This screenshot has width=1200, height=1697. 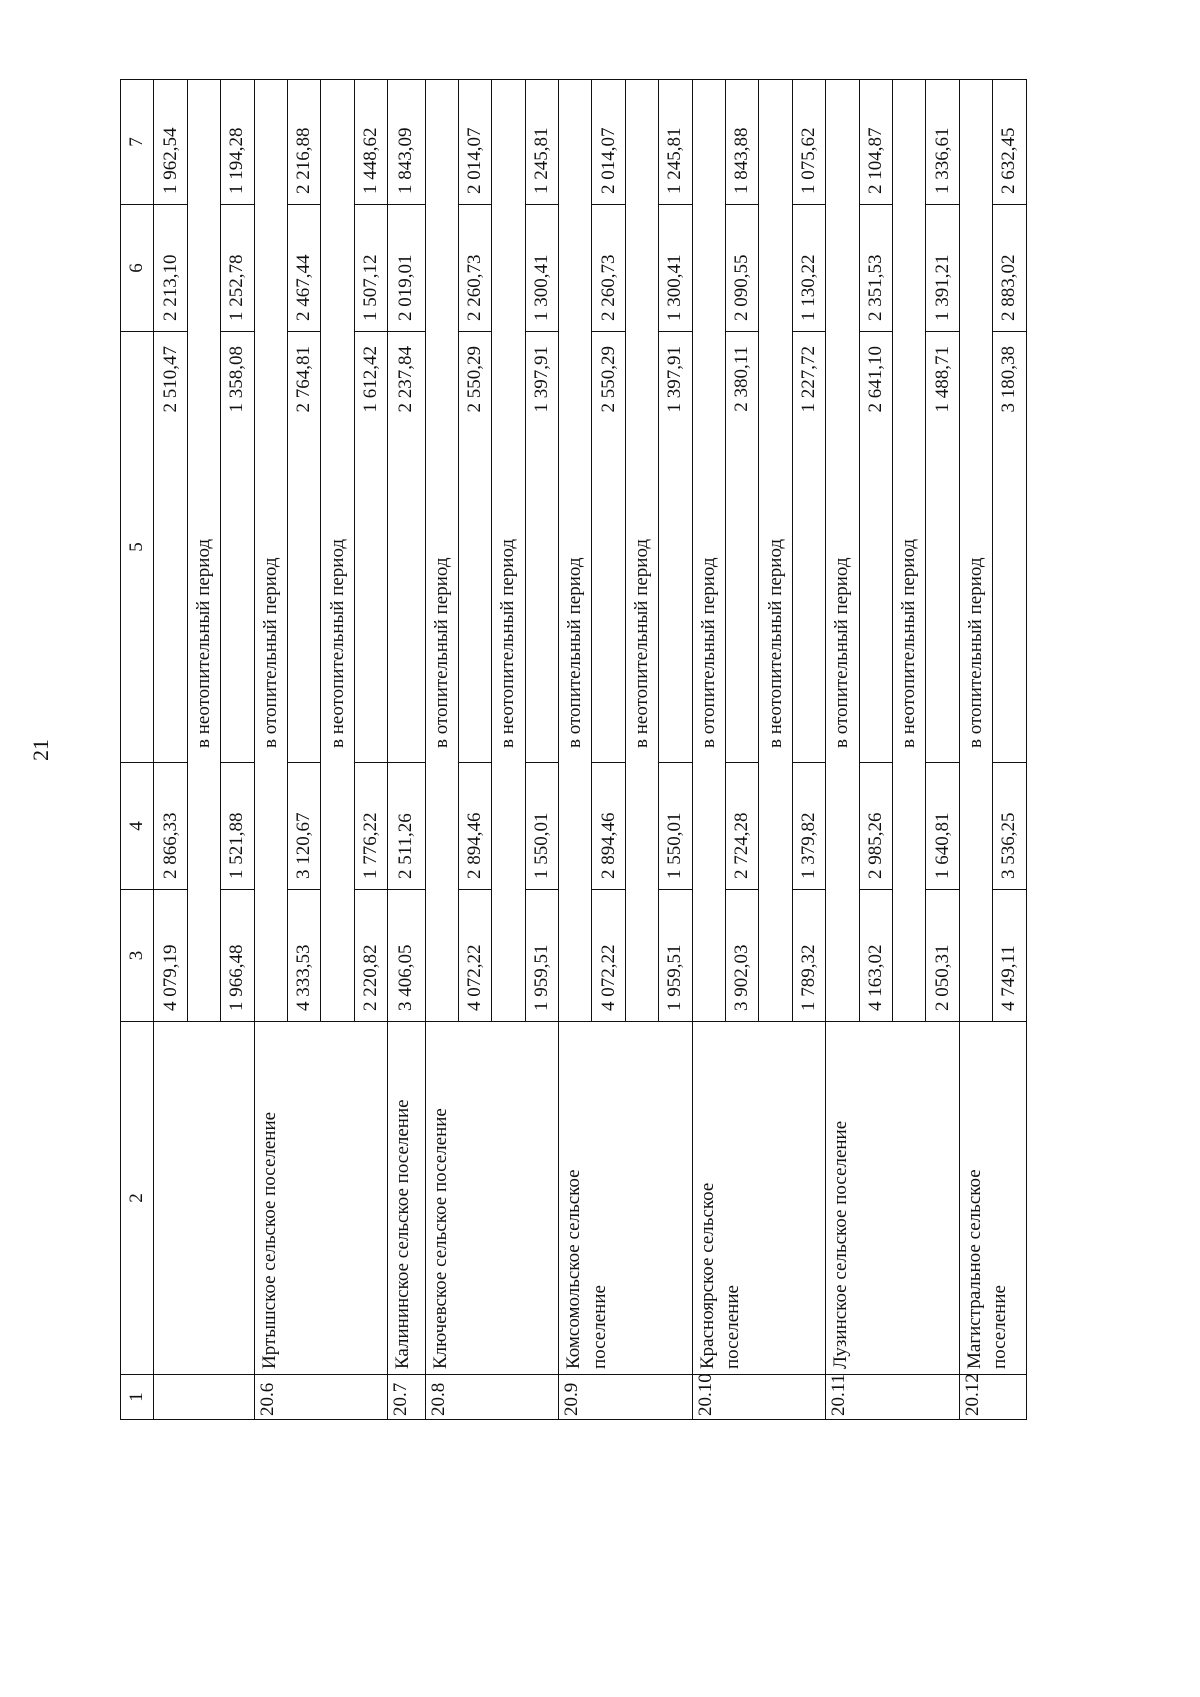 I want to click on value-cell: 2 764,81, so click(x=304, y=547).